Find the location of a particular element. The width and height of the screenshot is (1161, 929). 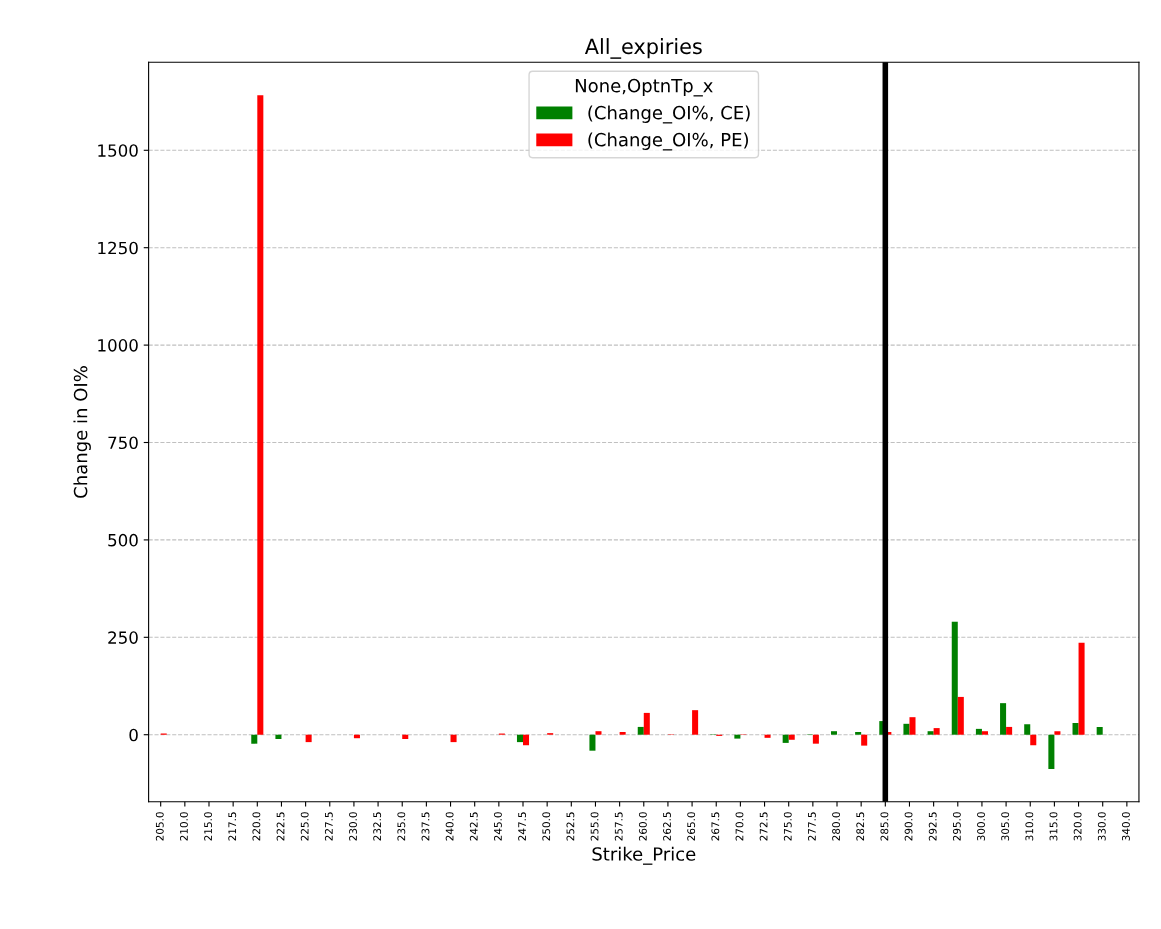

x-tick-label: 247.5 is located at coordinates (522, 826).